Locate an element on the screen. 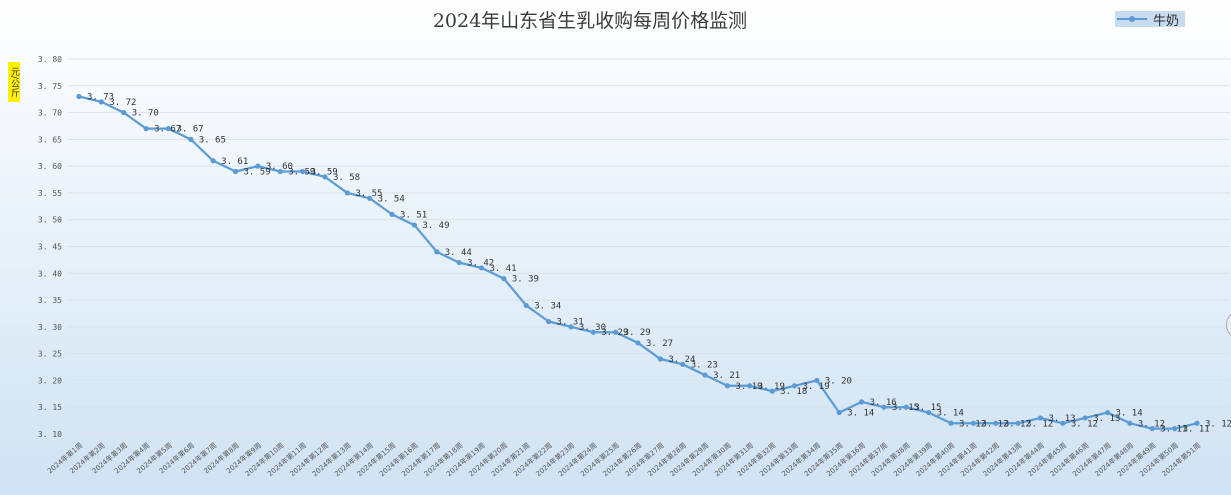  data-label: 3. 11 is located at coordinates (1196, 430).